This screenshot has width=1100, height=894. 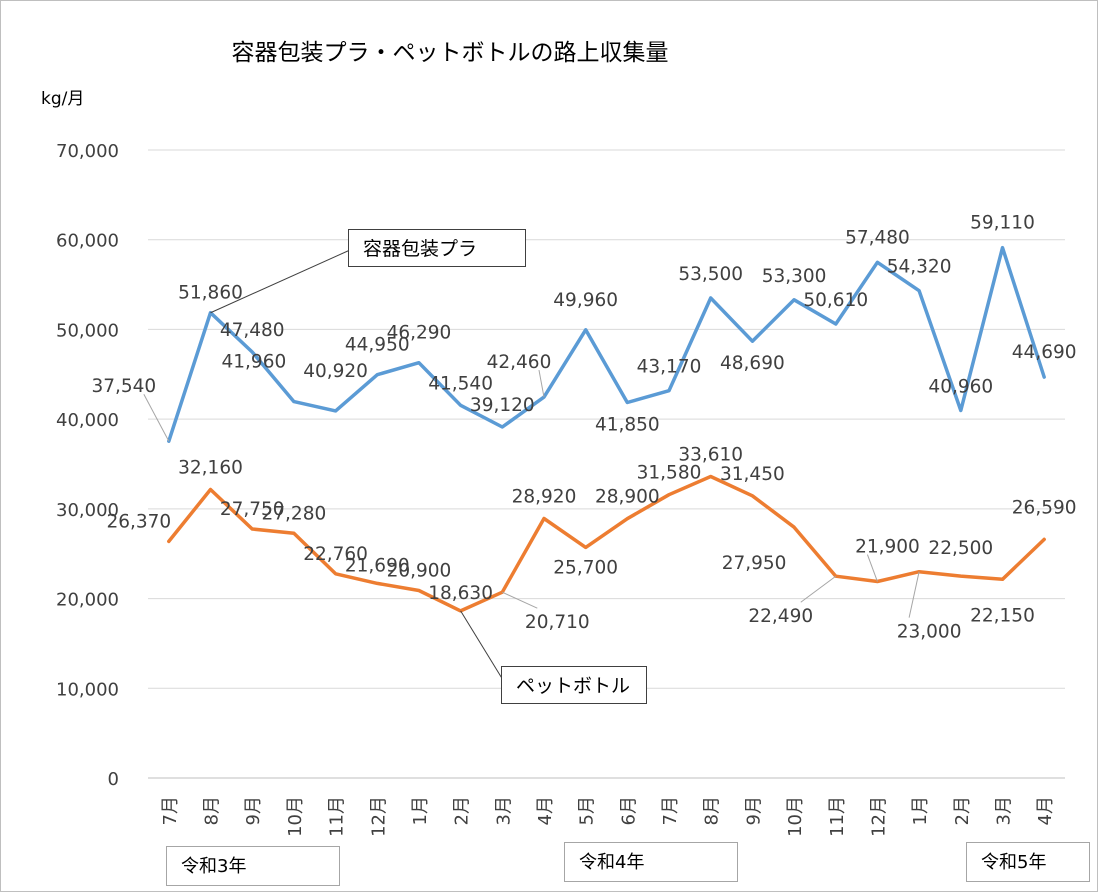 What do you see at coordinates (252, 509) in the screenshot?
I see `data-label-pet: 27,750` at bounding box center [252, 509].